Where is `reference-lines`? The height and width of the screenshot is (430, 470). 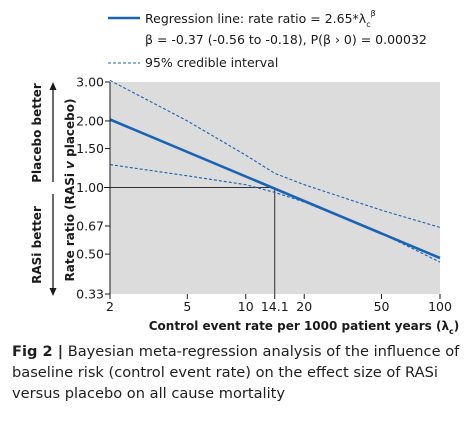 reference-lines is located at coordinates (190, 240).